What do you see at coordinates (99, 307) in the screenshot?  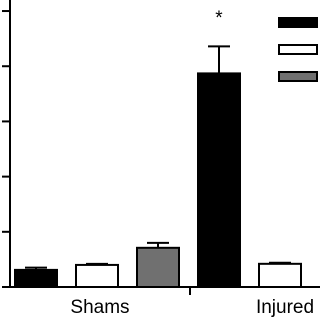 I see `x-tick-label: Shams` at bounding box center [99, 307].